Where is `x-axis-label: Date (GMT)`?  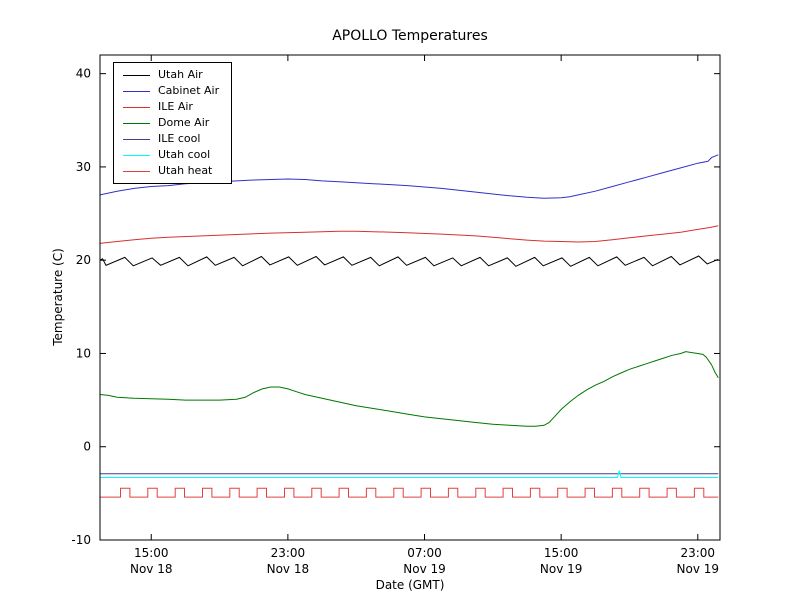 x-axis-label: Date (GMT) is located at coordinates (410, 585).